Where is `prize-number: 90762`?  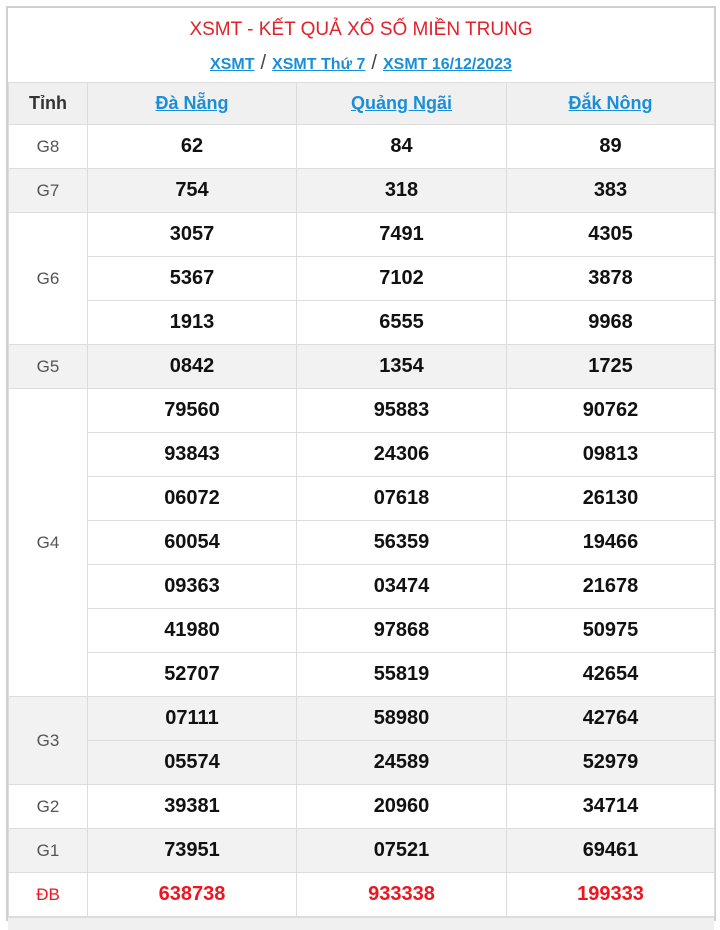 prize-number: 90762 is located at coordinates (610, 410).